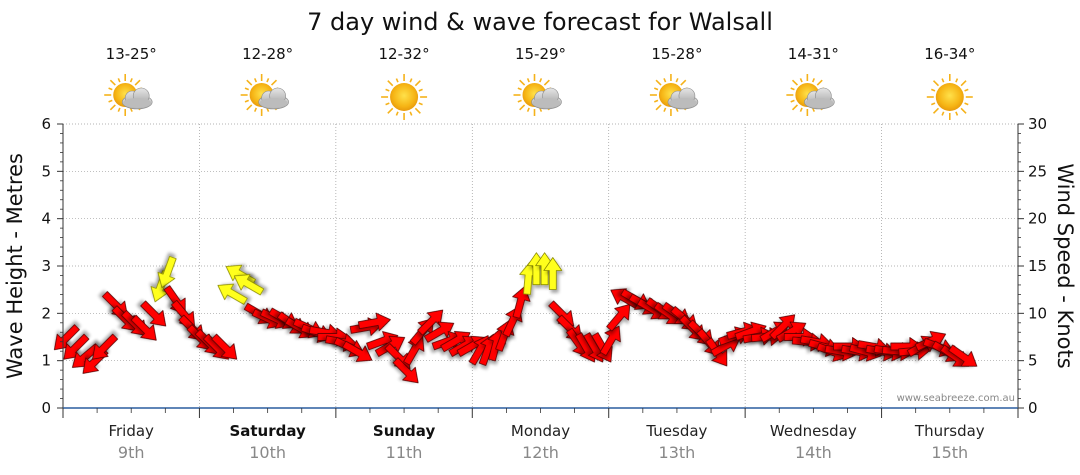  I want to click on temp-range: 15-29°, so click(540, 54).